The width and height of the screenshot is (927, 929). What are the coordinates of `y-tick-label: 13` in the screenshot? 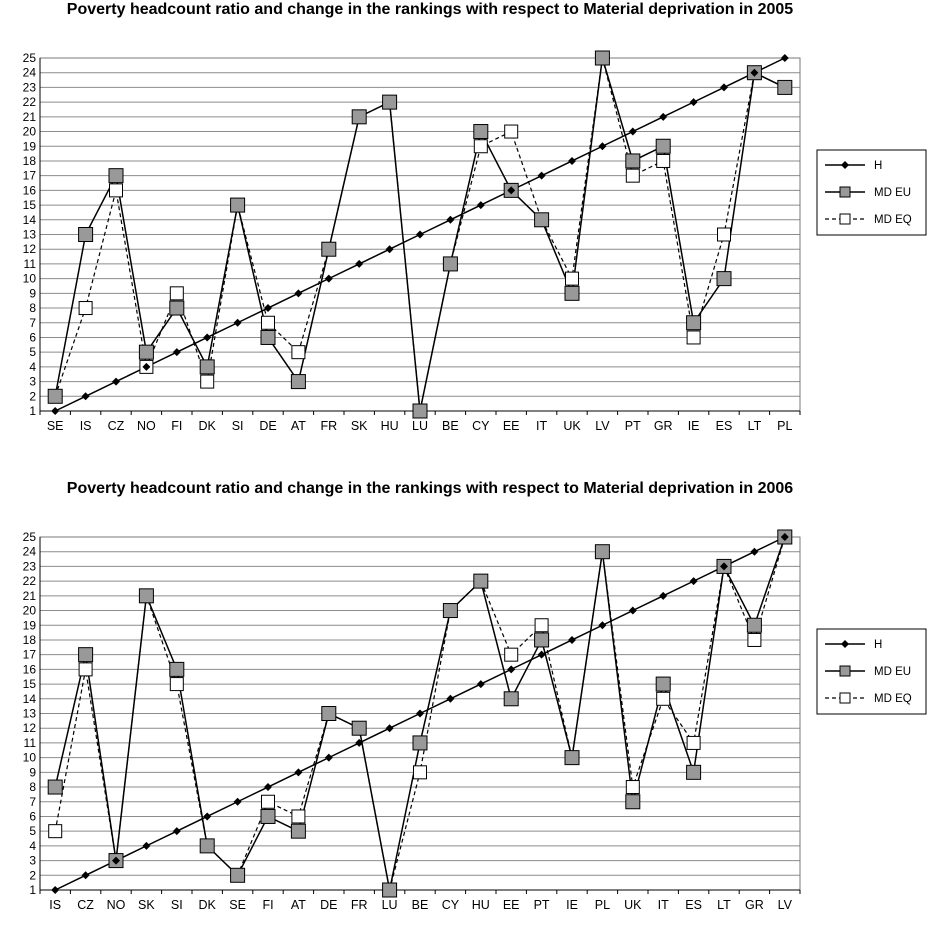 It's located at (30, 235).